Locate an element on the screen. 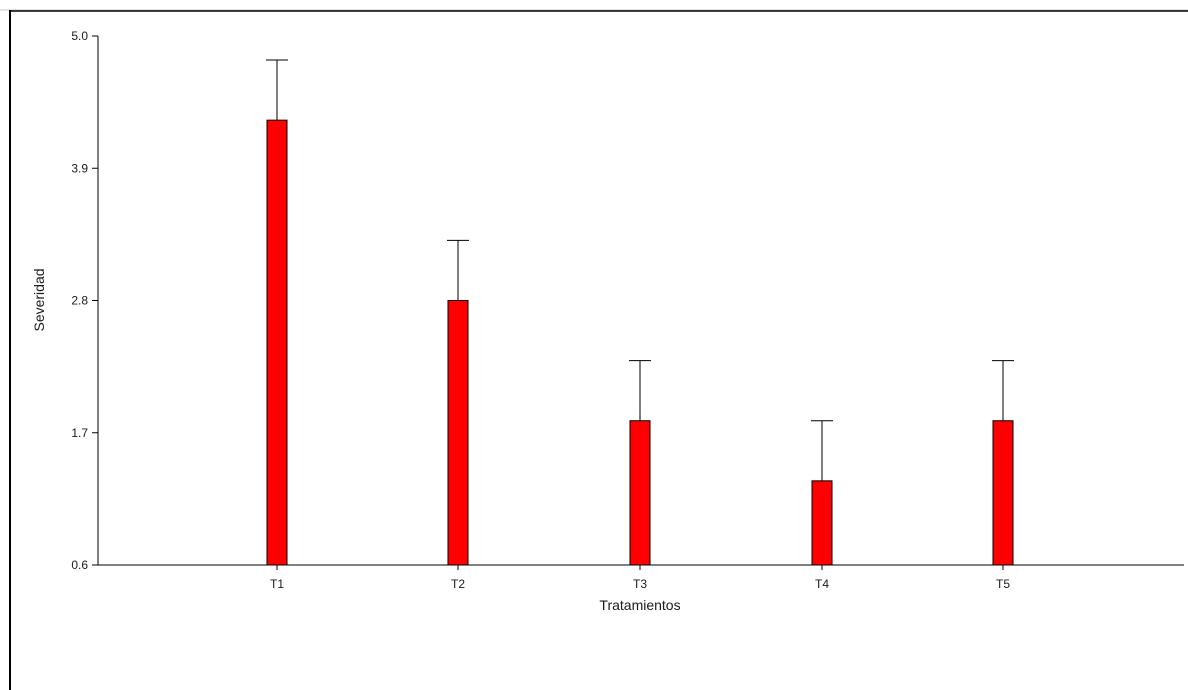  x-axis-title: Tratamientos is located at coordinates (639, 605).